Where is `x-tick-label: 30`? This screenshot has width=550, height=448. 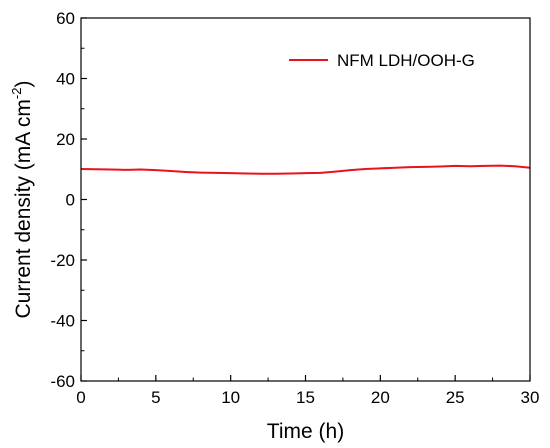
x-tick-label: 30 is located at coordinates (530, 397).